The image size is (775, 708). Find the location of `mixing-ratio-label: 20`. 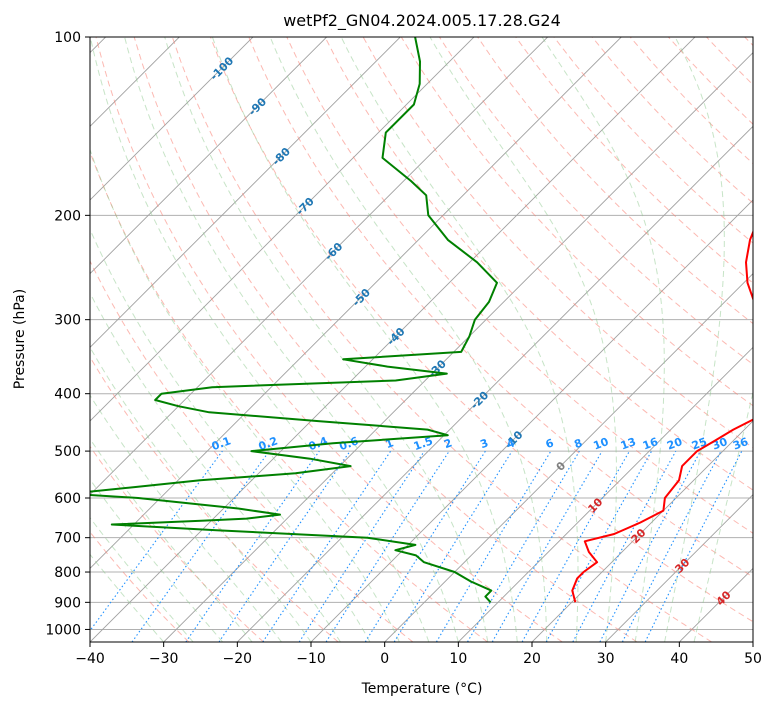

mixing-ratio-label: 20 is located at coordinates (674, 444).